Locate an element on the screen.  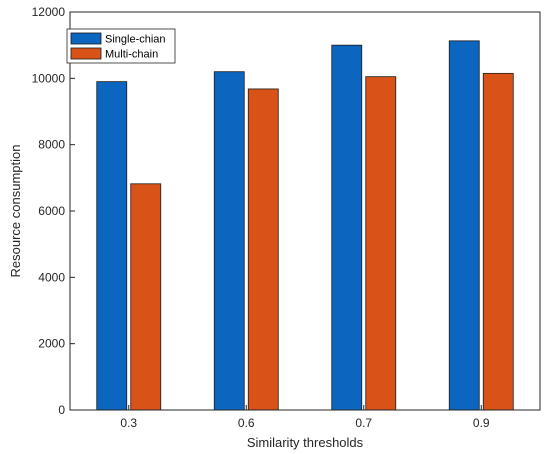
y-tick-label: 0 is located at coordinates (61, 410).